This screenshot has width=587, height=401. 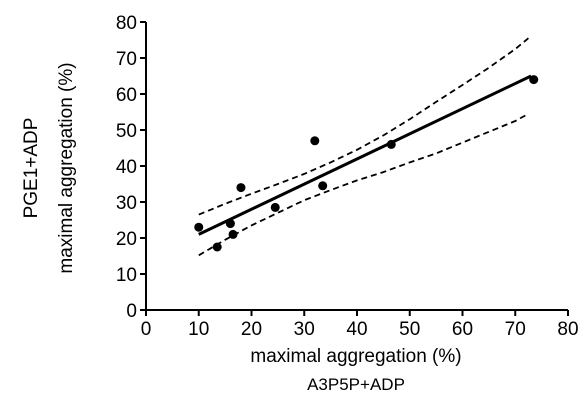 What do you see at coordinates (126, 167) in the screenshot?
I see `y-tick-label: 40` at bounding box center [126, 167].